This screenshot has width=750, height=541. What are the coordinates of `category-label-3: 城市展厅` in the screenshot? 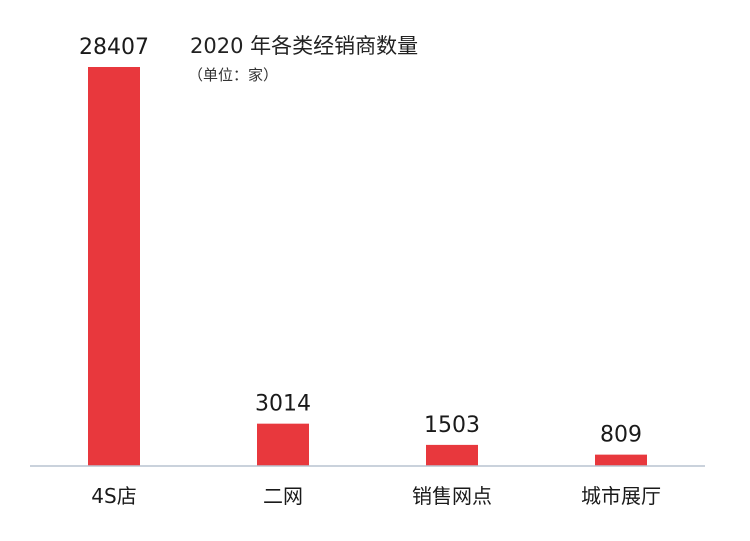 It's located at (621, 496).